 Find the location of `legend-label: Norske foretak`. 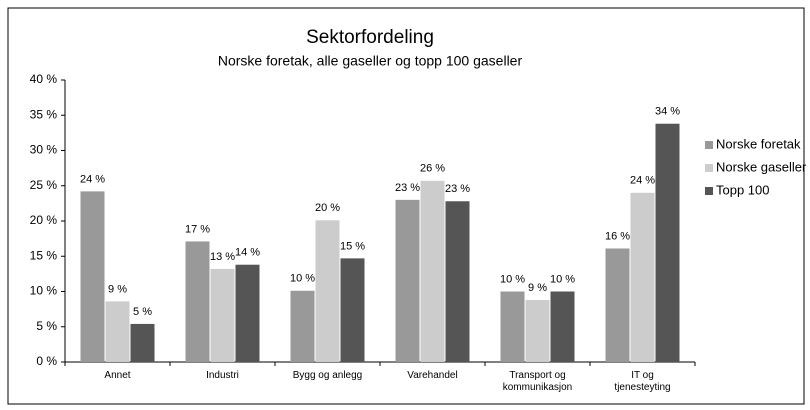

legend-label: Norske foretak is located at coordinates (758, 143).